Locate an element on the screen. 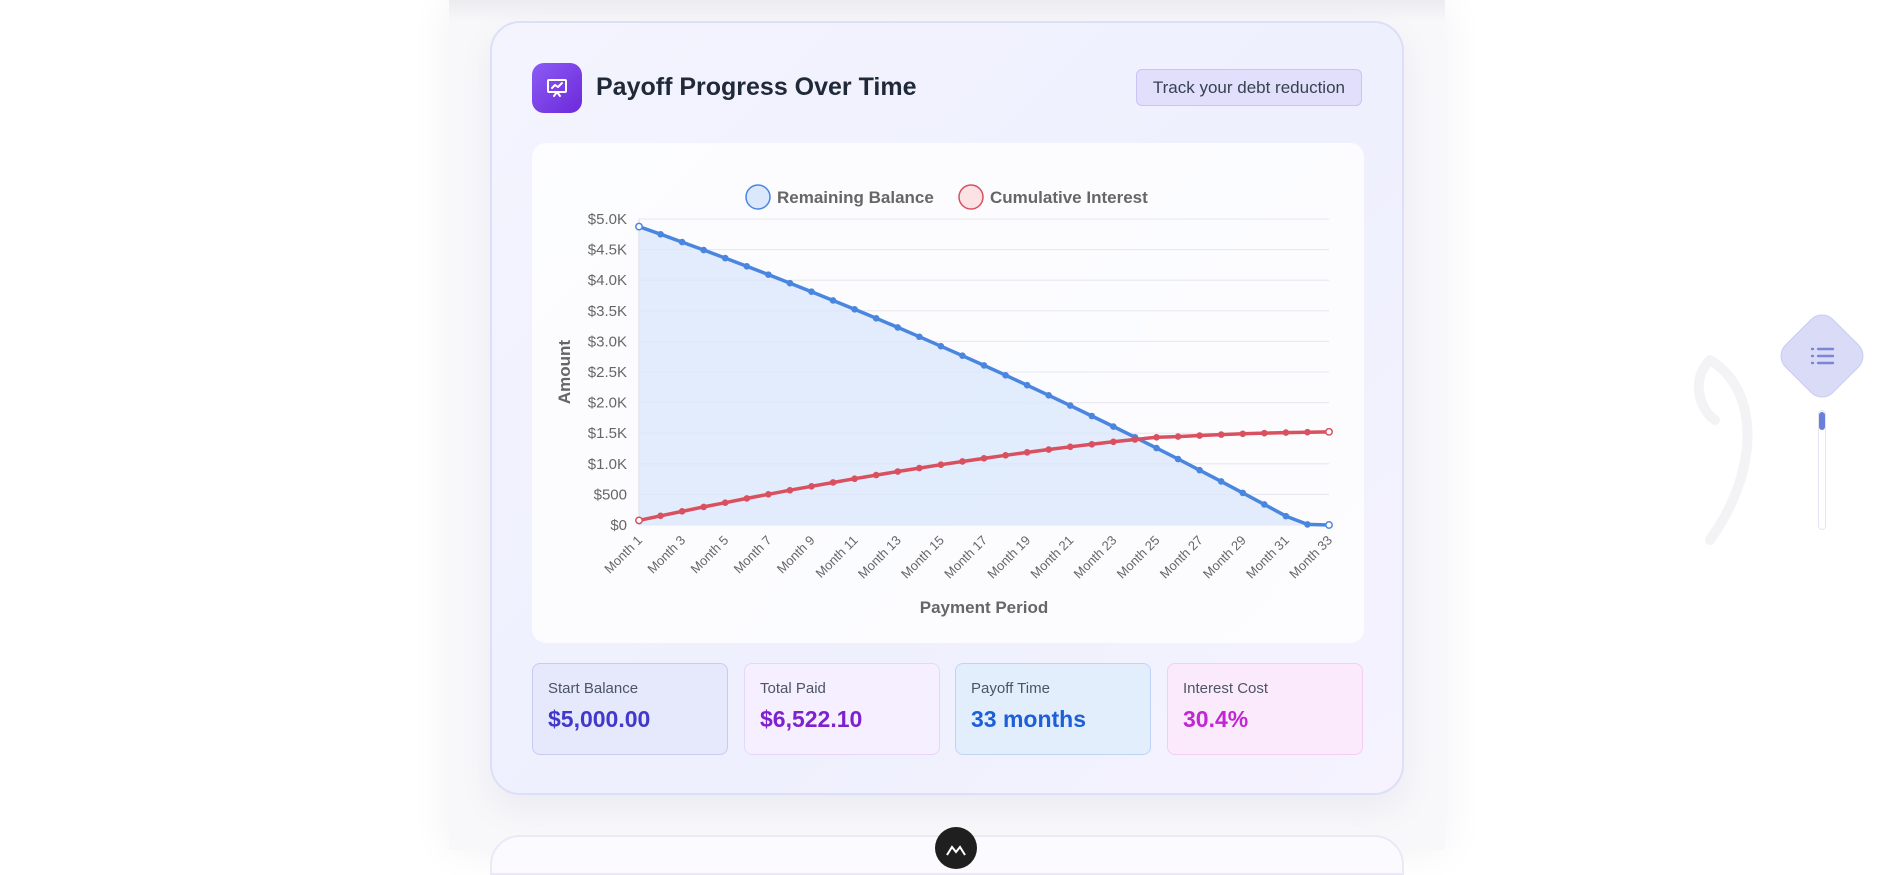 The height and width of the screenshot is (875, 1884). stat-payoff-time: Payoff Time 33 months is located at coordinates (1053, 709).